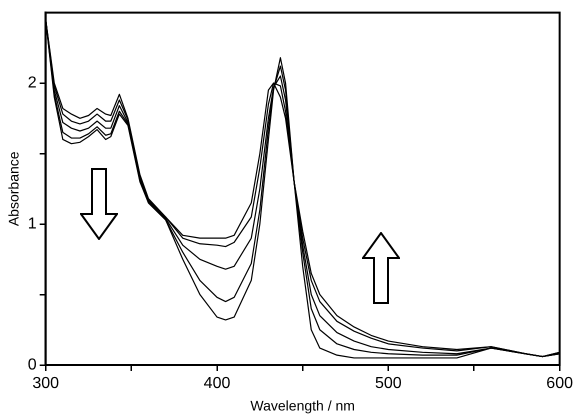 Image resolution: width=576 pixels, height=417 pixels. I want to click on x-tick-label: 500, so click(388, 383).